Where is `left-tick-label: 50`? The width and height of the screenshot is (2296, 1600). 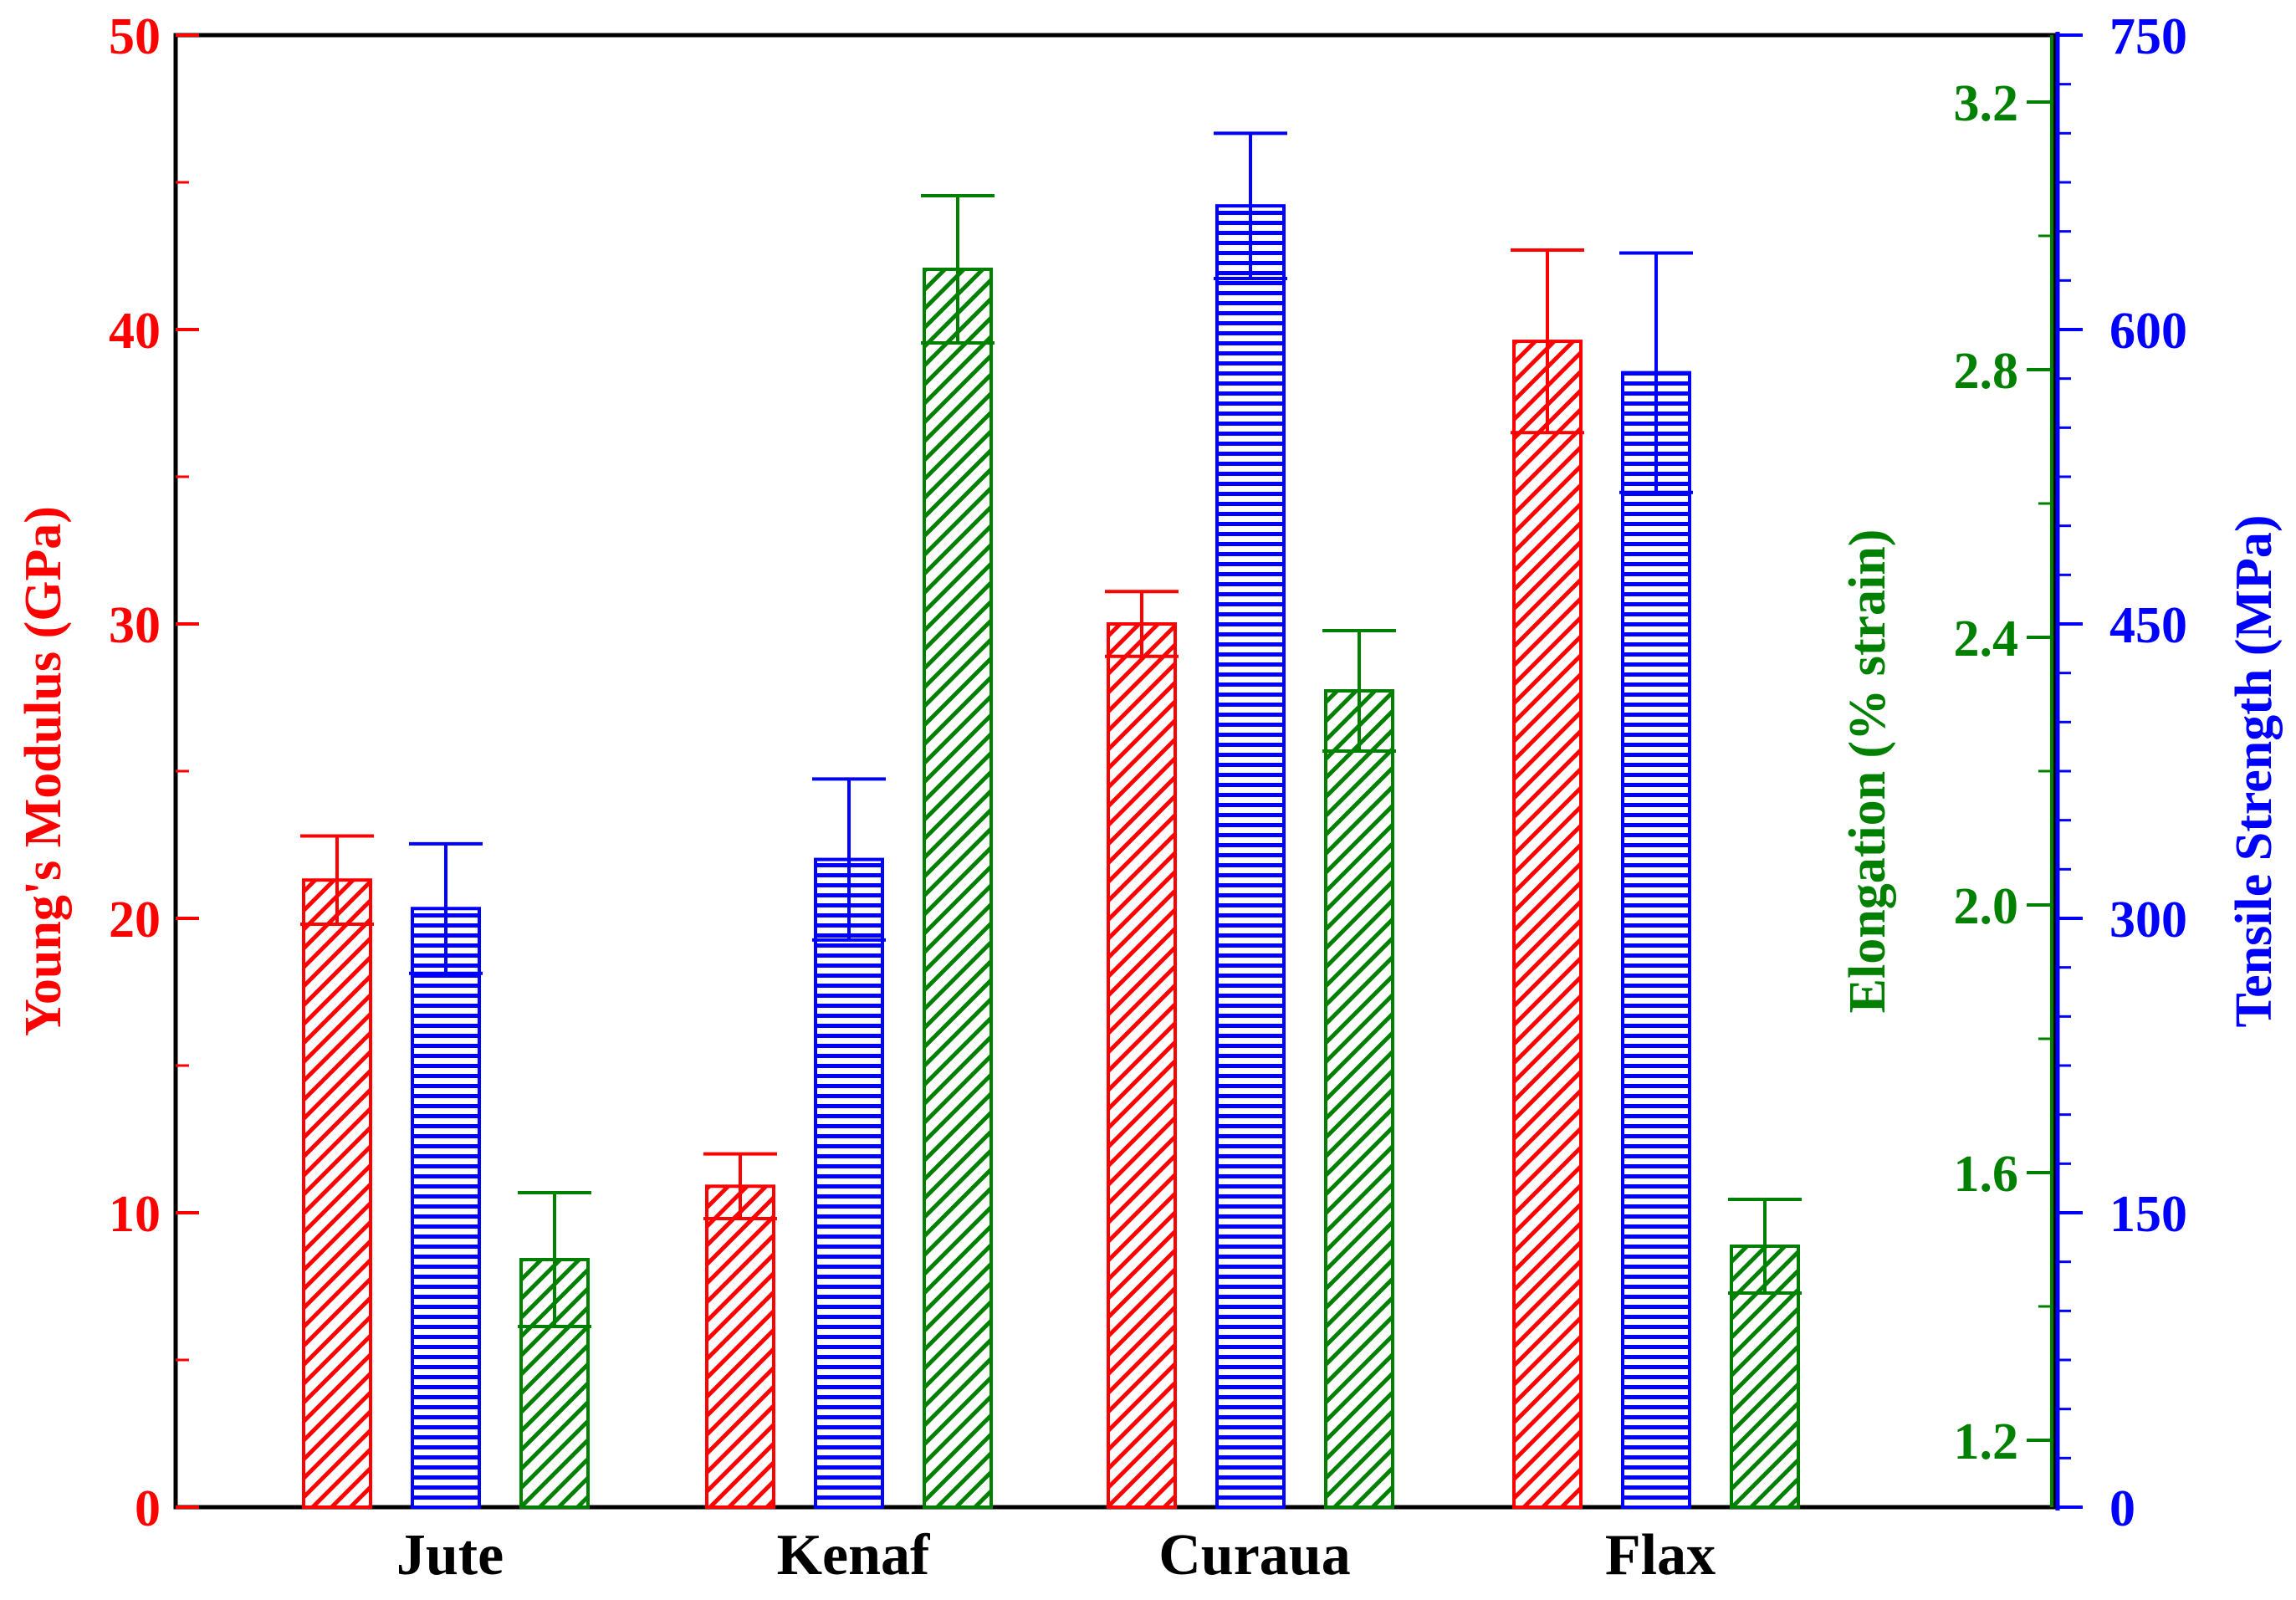
left-tick-label: 50 is located at coordinates (135, 36).